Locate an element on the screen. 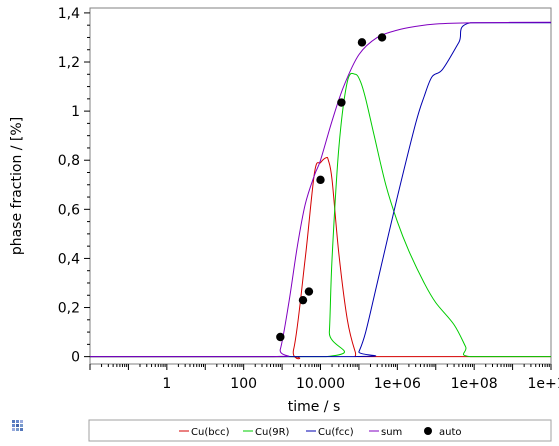  x-tick-label: 1e+06 is located at coordinates (397, 384).